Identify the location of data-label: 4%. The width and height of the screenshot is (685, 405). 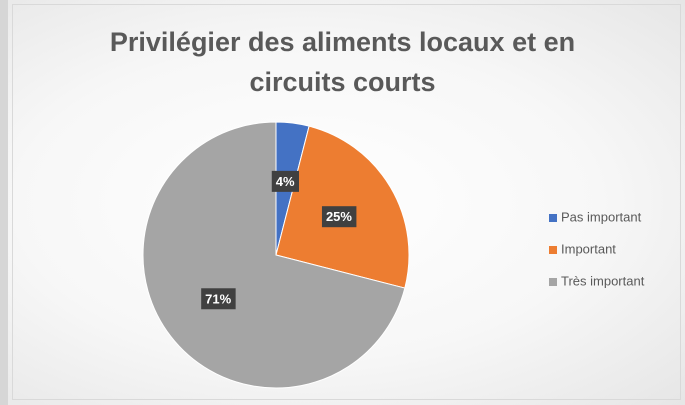
(285, 181).